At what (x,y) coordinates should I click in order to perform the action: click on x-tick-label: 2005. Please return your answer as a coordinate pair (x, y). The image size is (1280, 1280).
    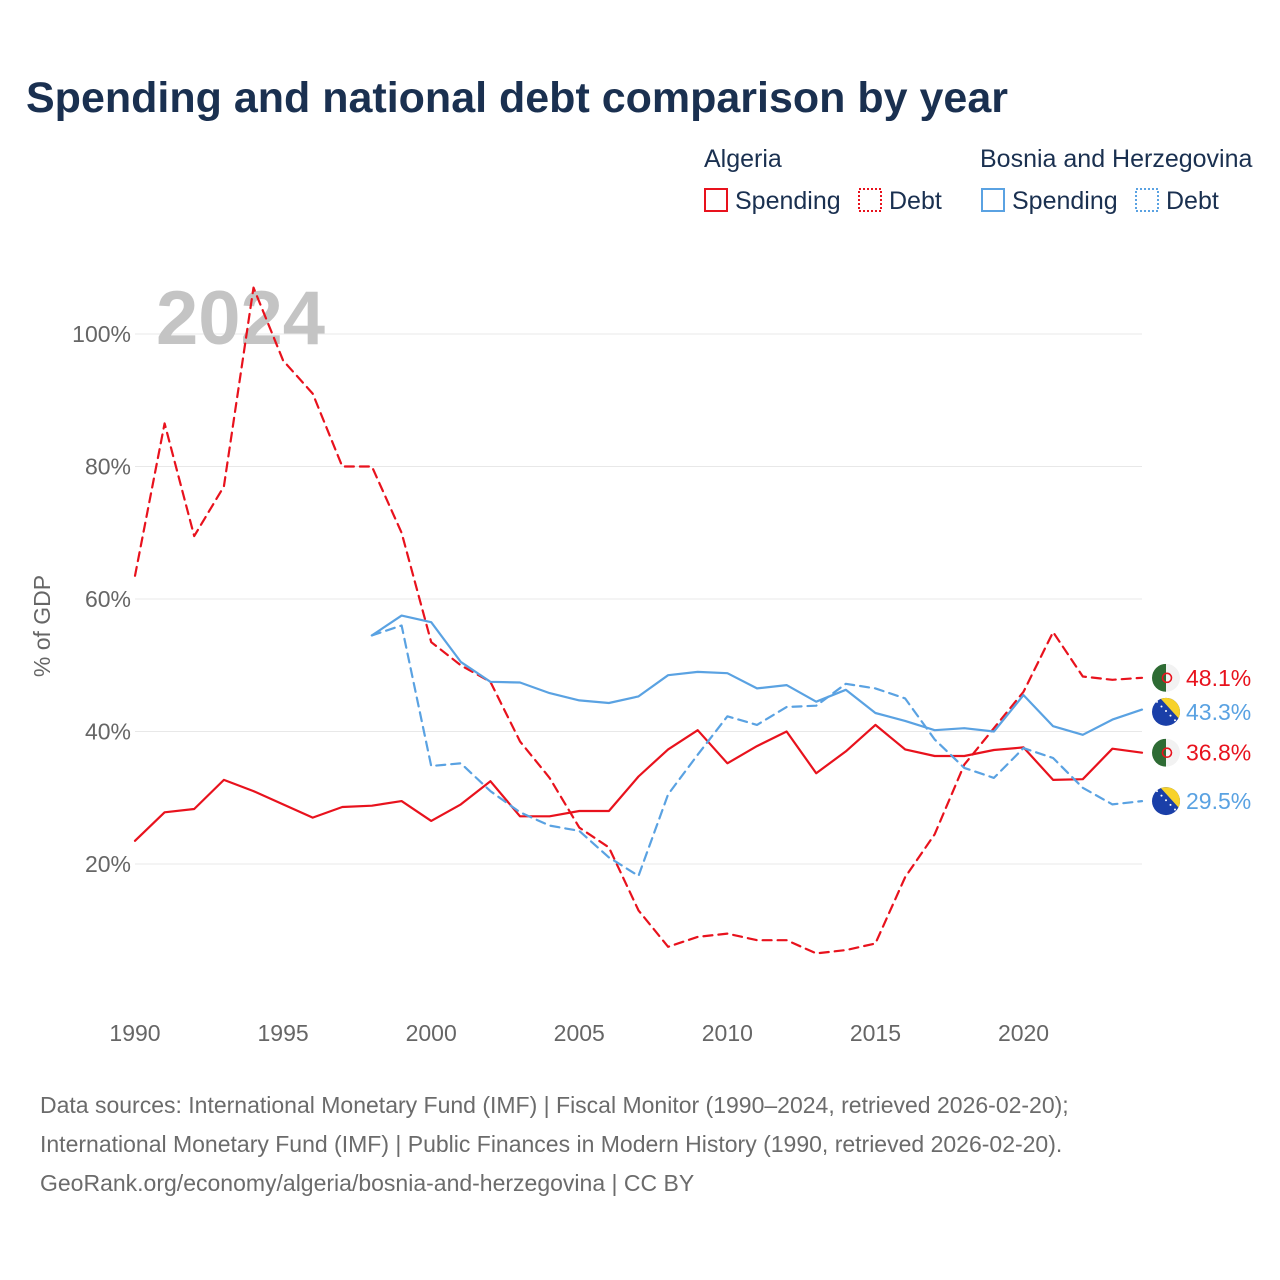
    Looking at the image, I should click on (579, 1033).